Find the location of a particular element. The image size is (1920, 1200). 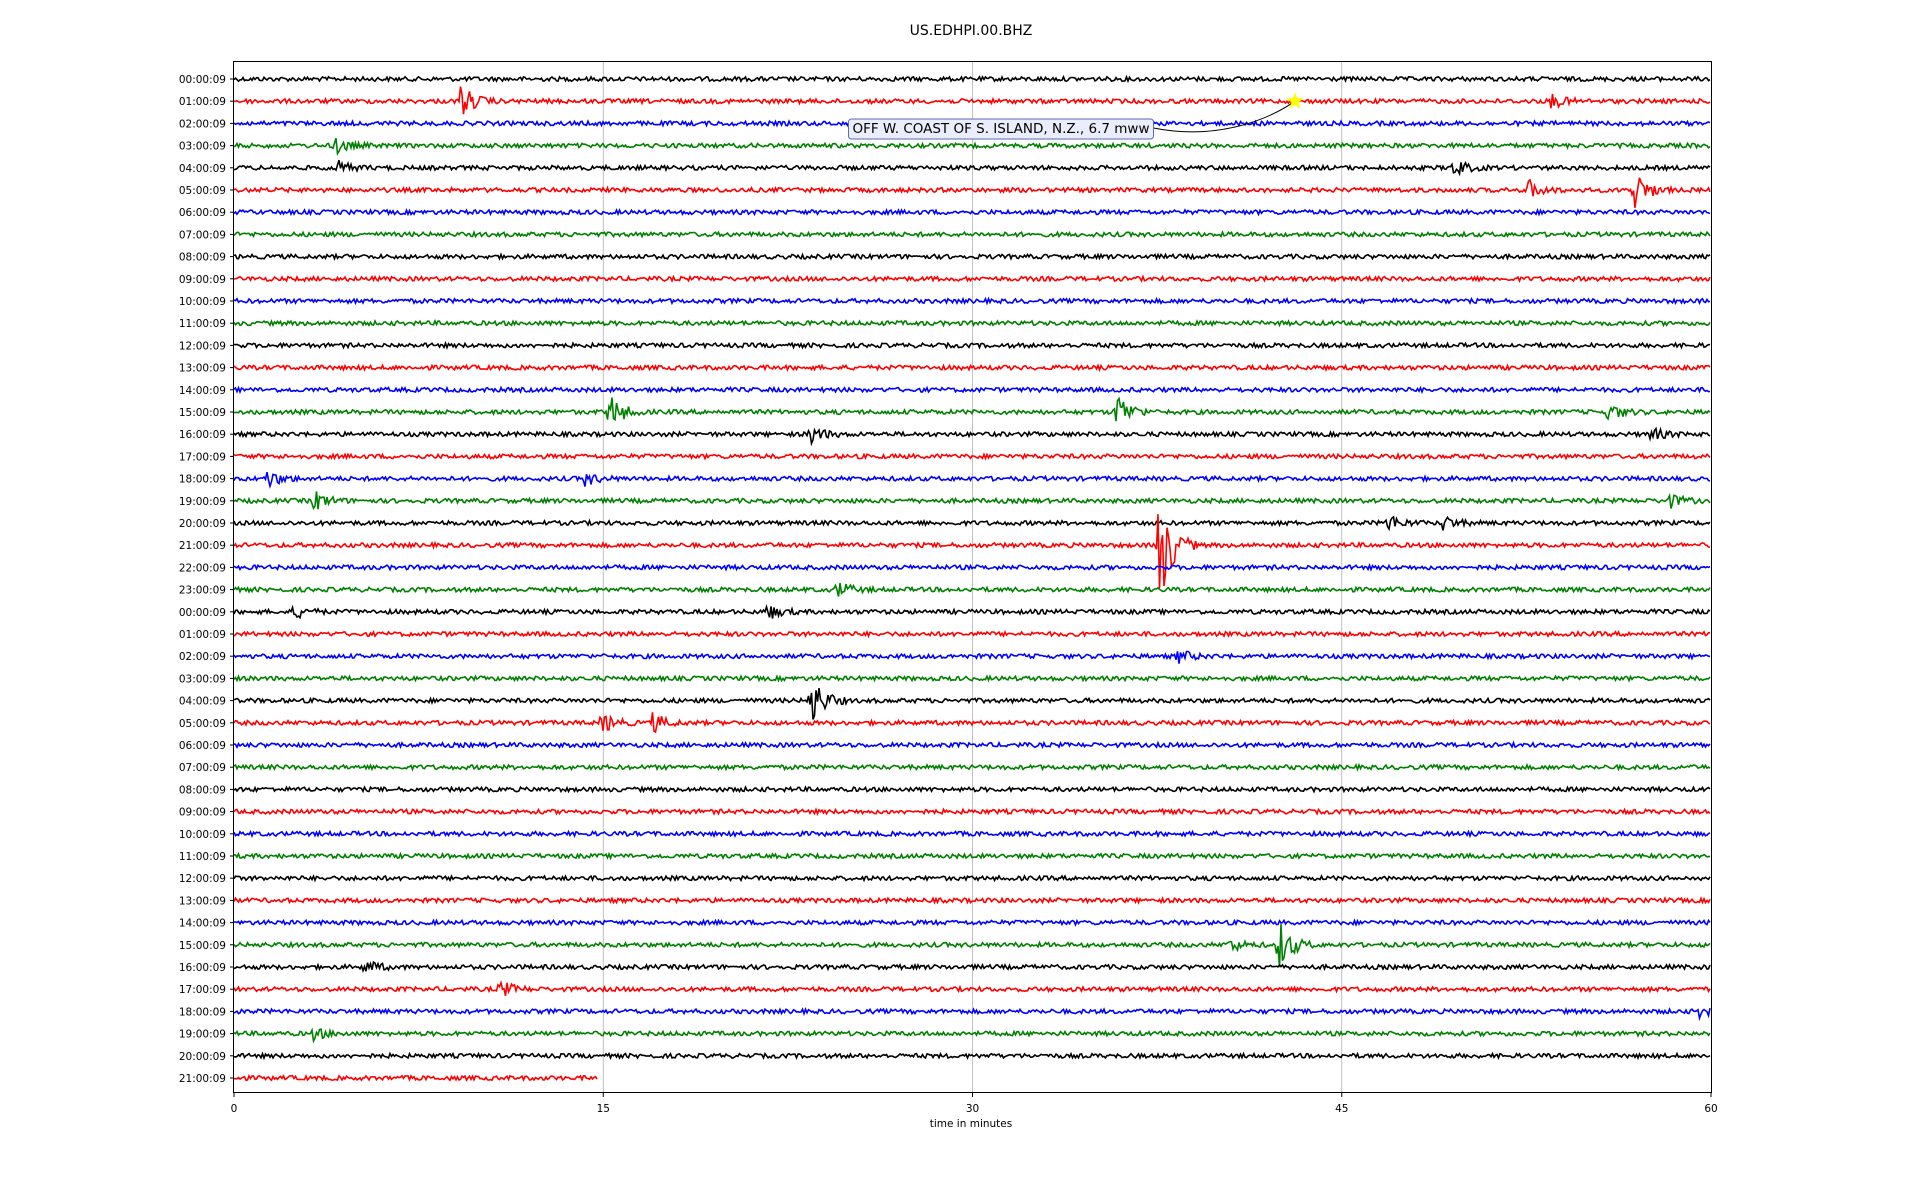

y-tick-label: 23:00:09 is located at coordinates (202, 591).